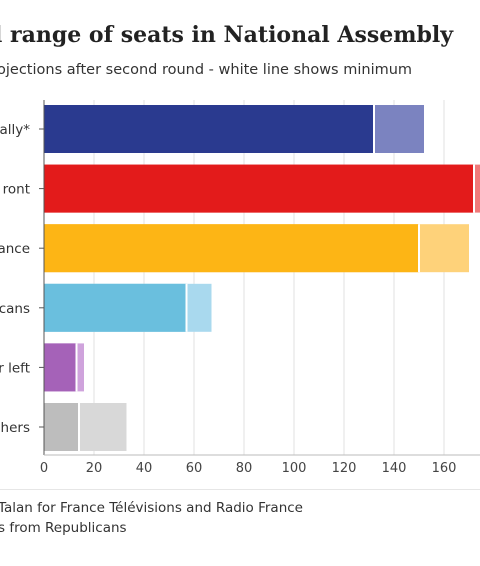 This screenshot has height=566, width=480. I want to click on x-tick-label: 40, so click(144, 468).